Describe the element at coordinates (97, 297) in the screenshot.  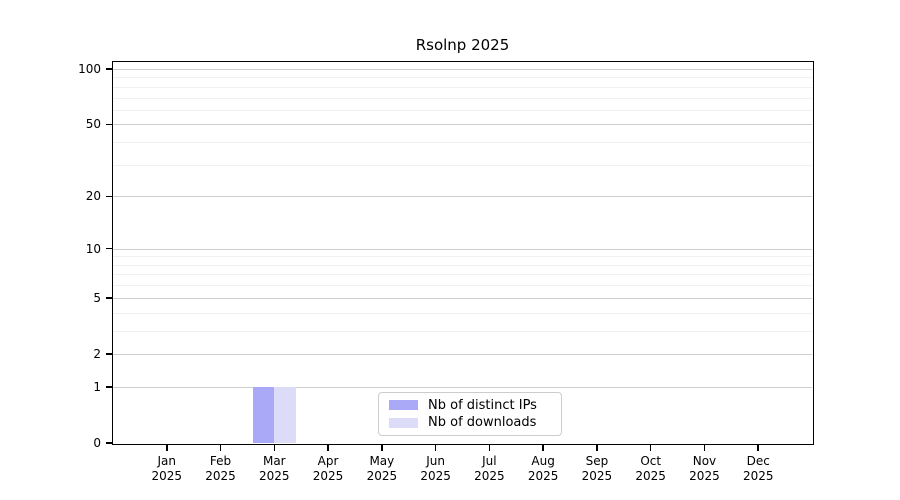
I see `y-tick-label-5: 5` at that location.